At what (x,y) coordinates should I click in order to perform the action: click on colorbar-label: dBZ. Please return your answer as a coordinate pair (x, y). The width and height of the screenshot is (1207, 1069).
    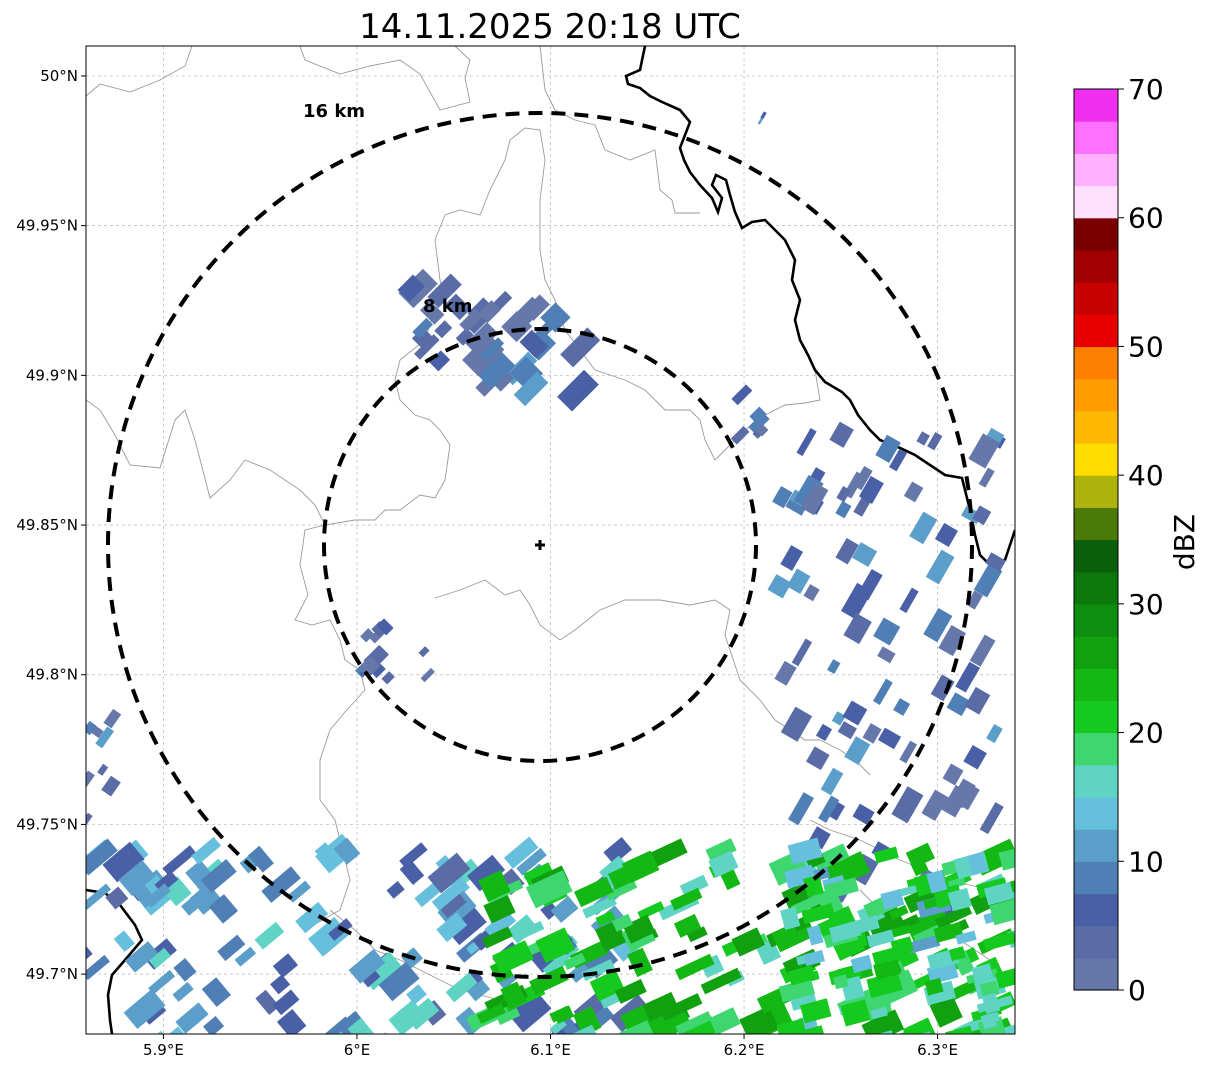
    Looking at the image, I should click on (1184, 542).